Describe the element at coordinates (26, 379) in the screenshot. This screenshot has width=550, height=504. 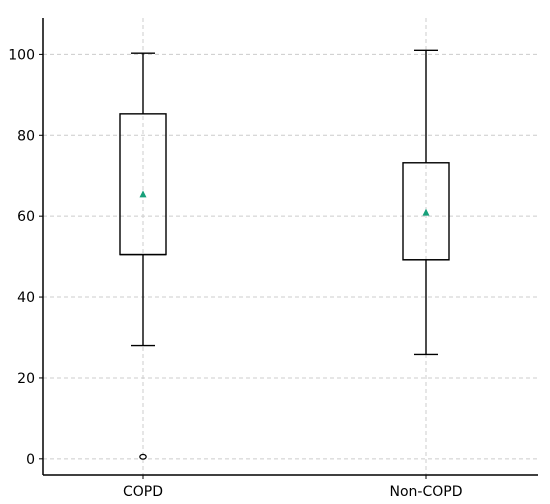
I see `y-tick-label-1: 20` at that location.